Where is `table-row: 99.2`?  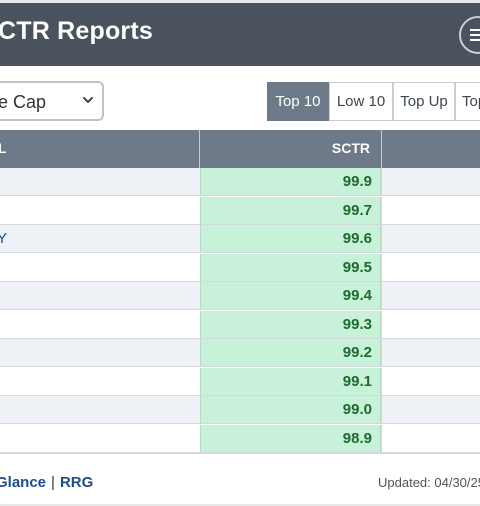
table-row: 99.2 is located at coordinates (240, 353).